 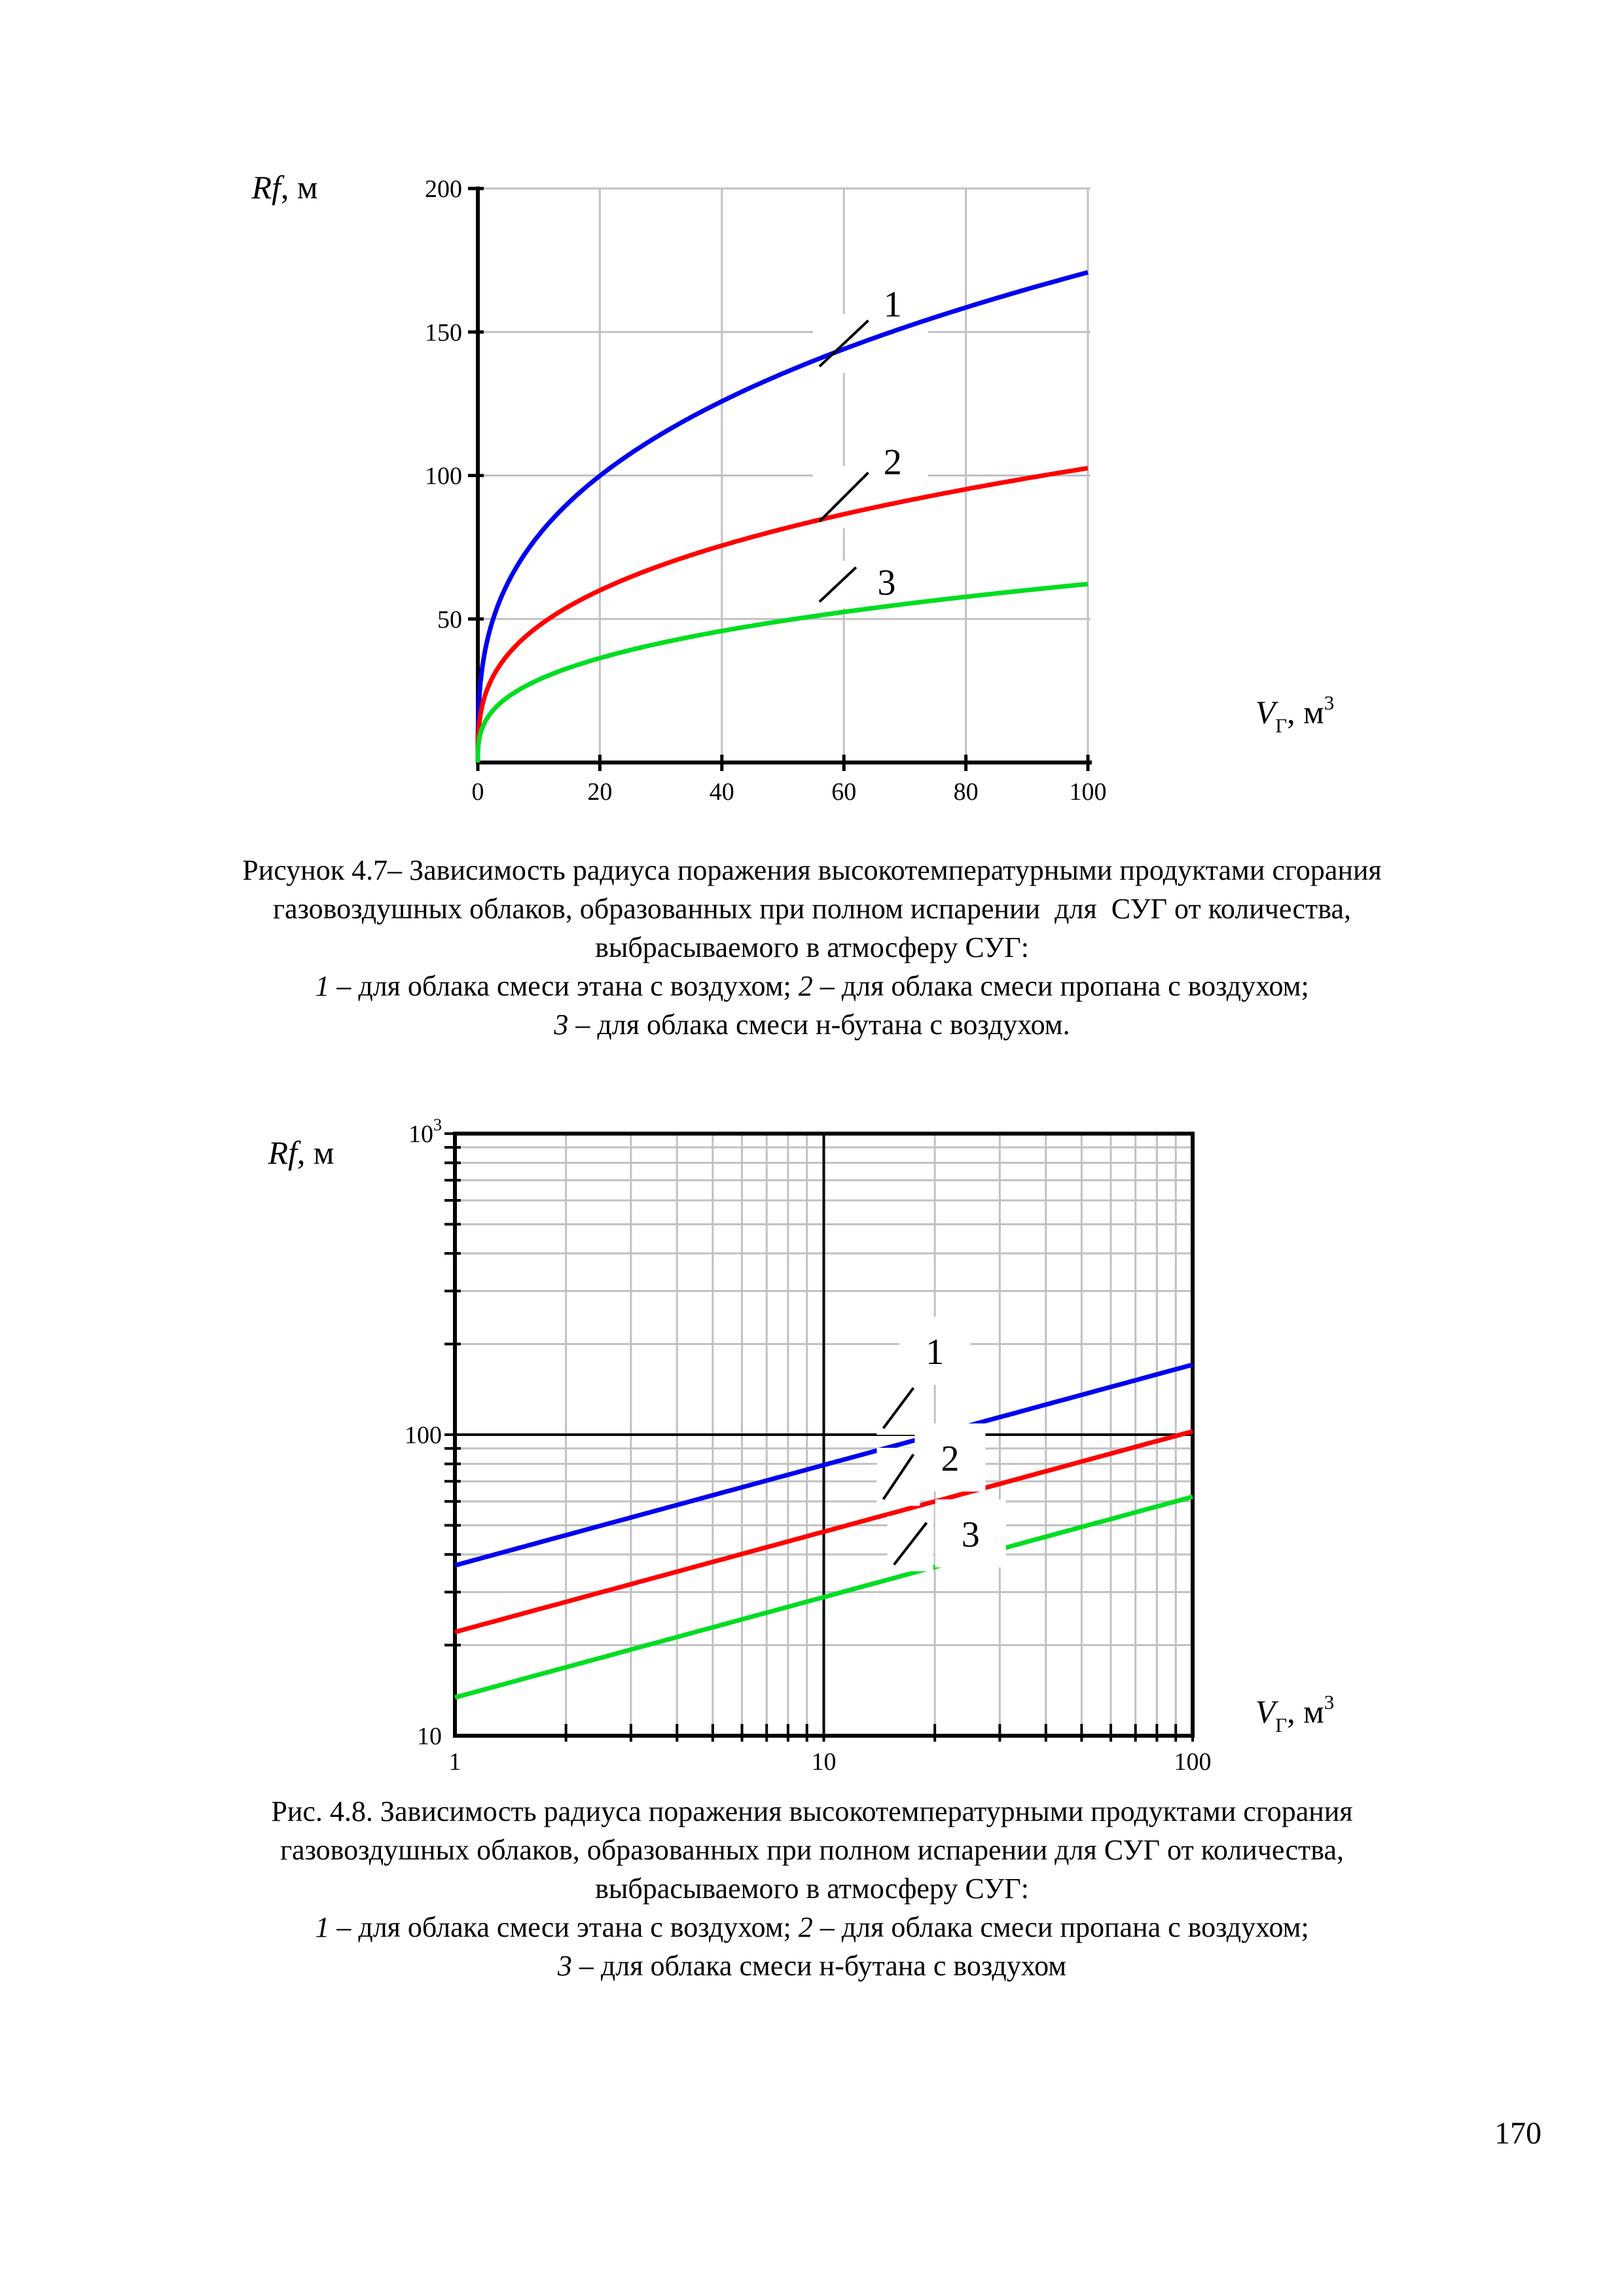 I want to click on page-number: 170, so click(x=1518, y=2133).